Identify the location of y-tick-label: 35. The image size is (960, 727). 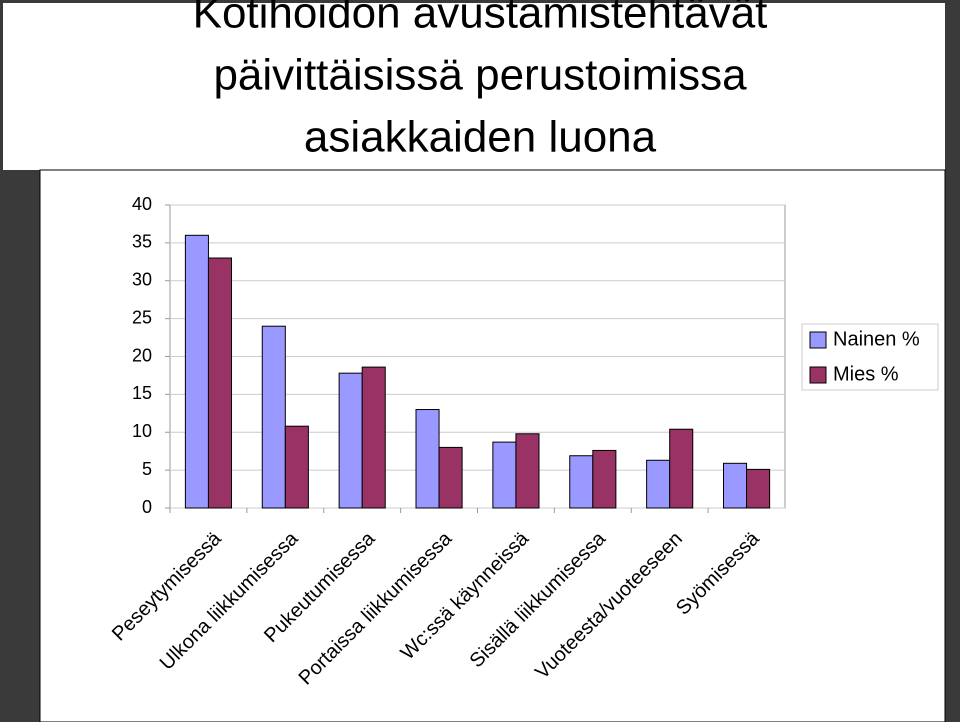
(142, 242).